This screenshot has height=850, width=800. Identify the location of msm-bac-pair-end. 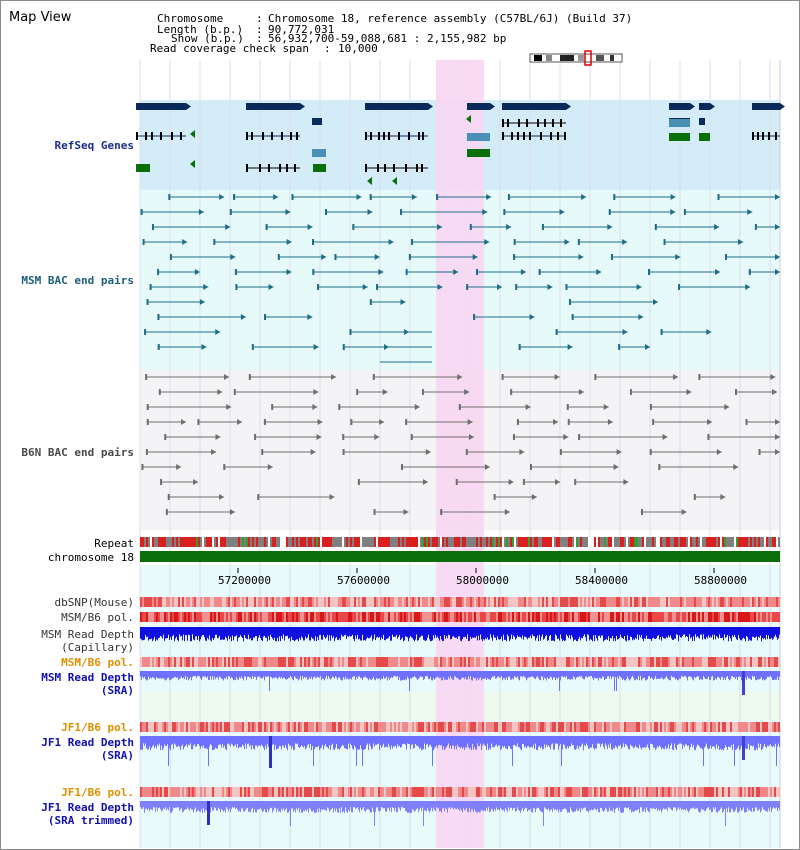
(678, 257).